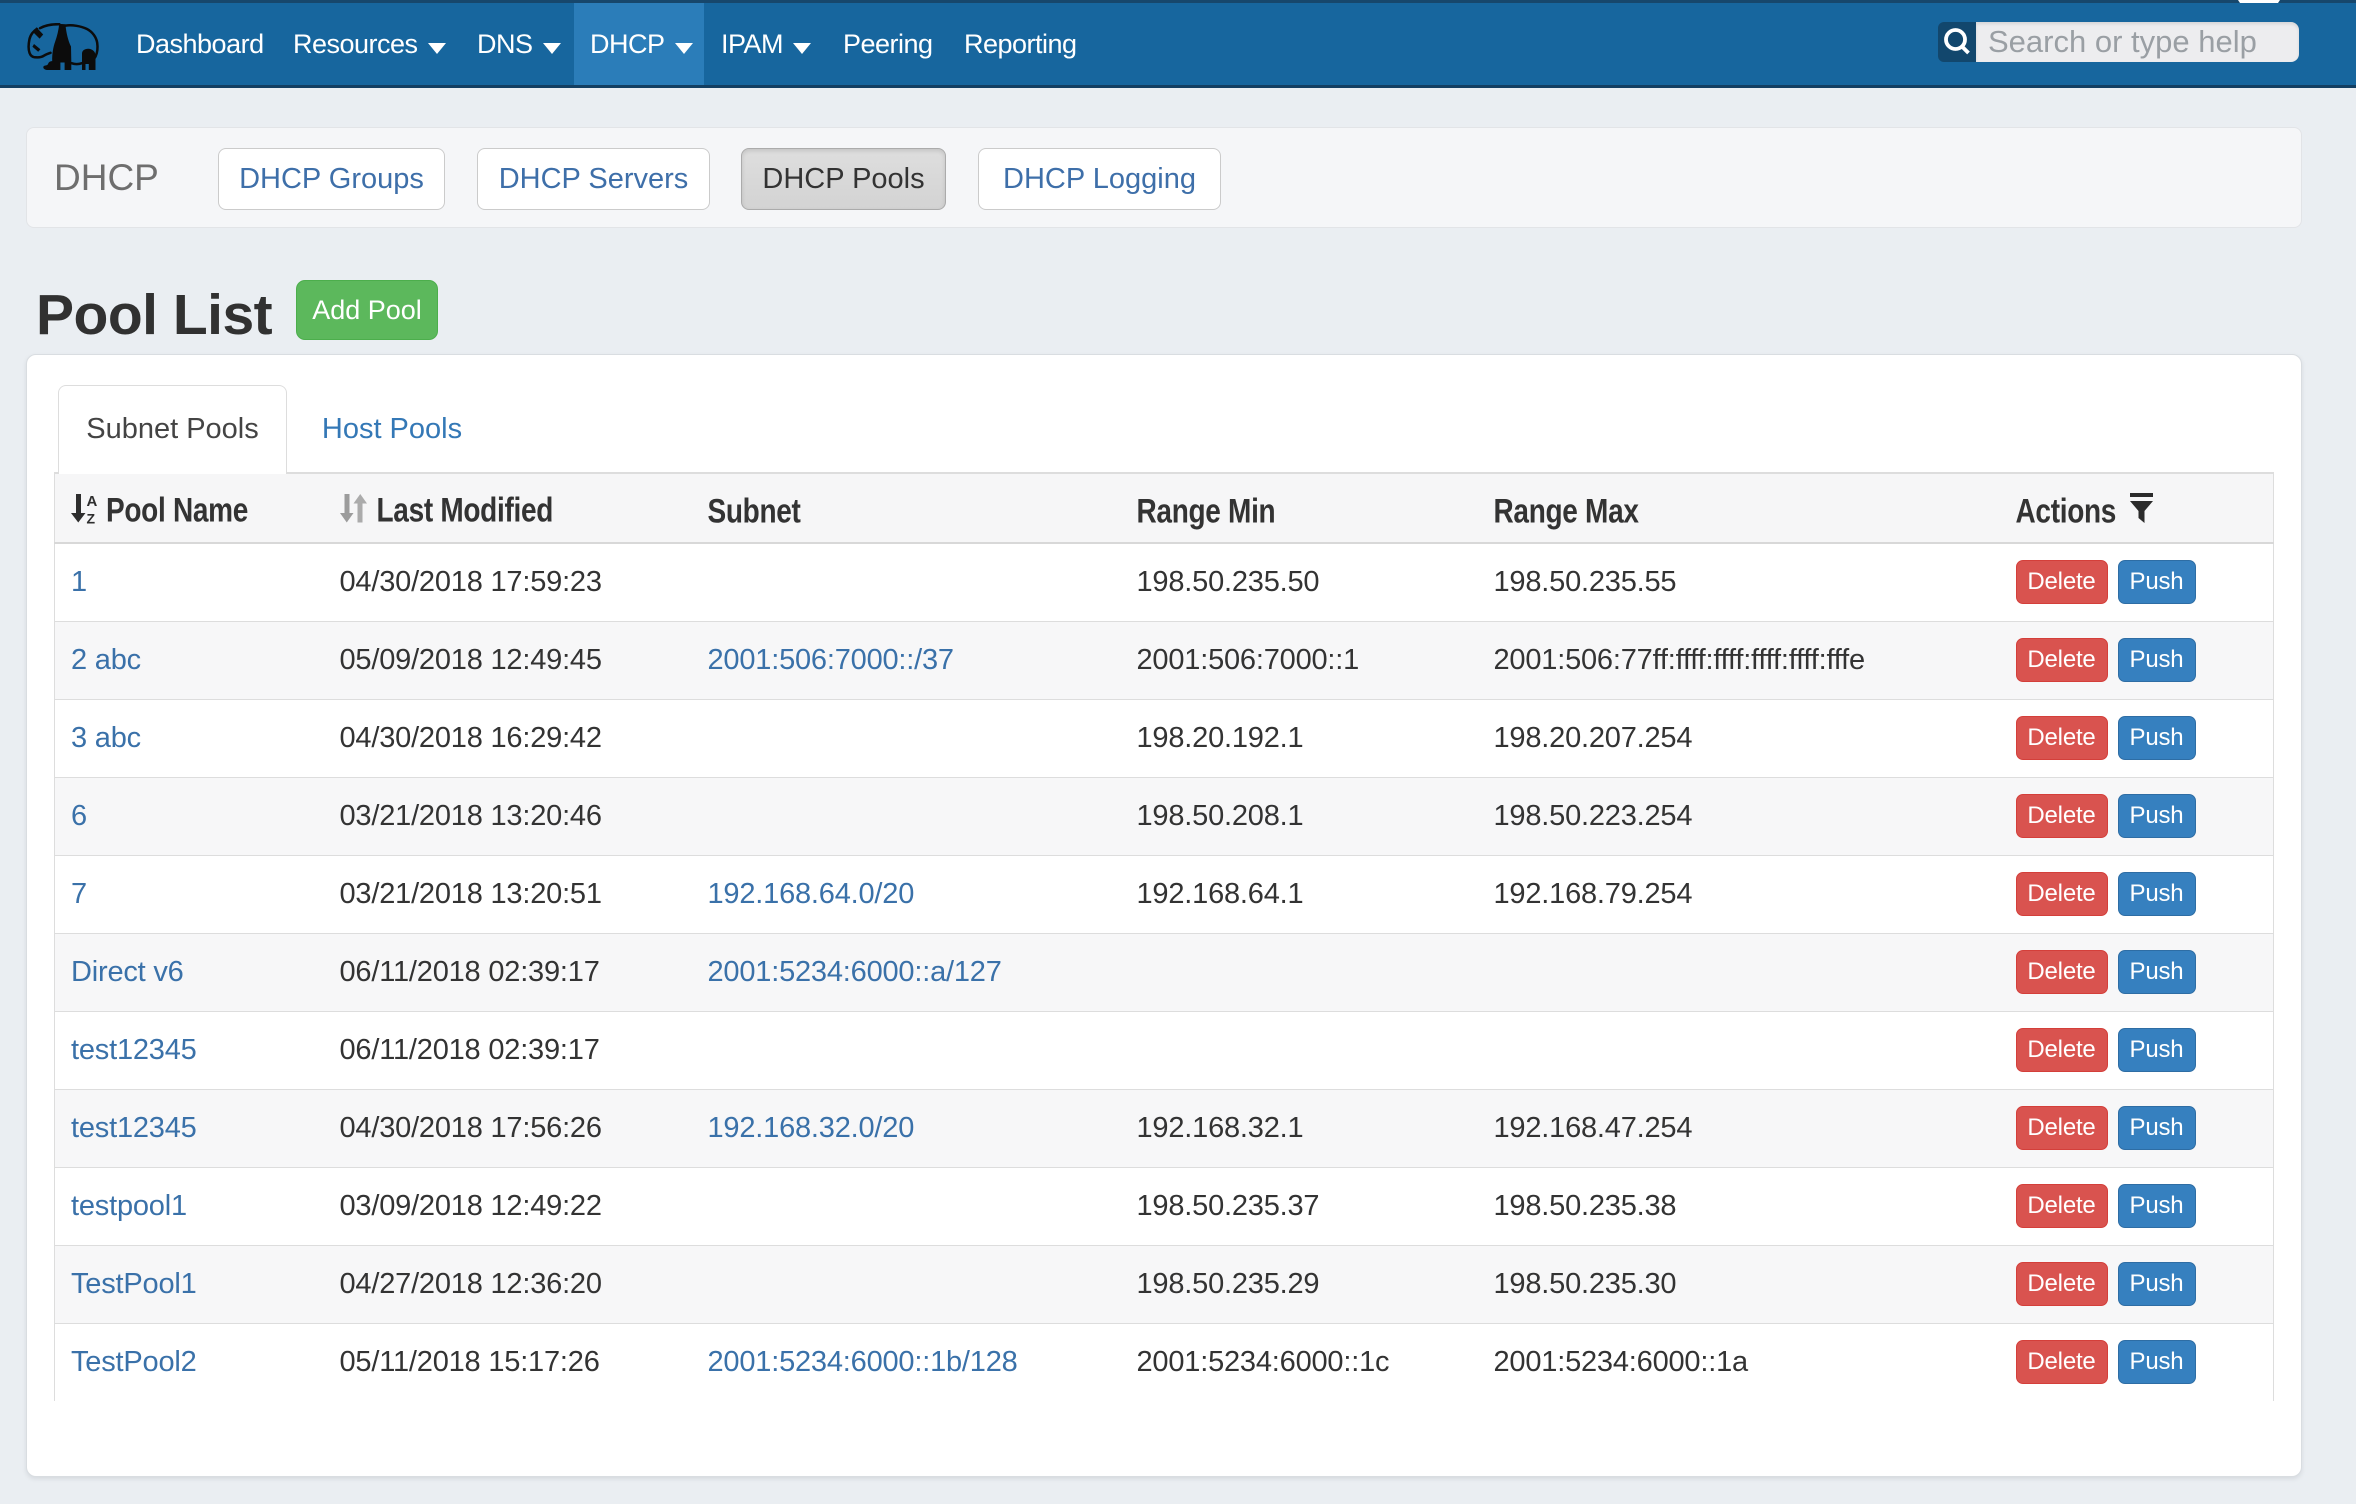 This screenshot has height=1504, width=2356. What do you see at coordinates (92, 501) in the screenshot?
I see `svg-text: A` at bounding box center [92, 501].